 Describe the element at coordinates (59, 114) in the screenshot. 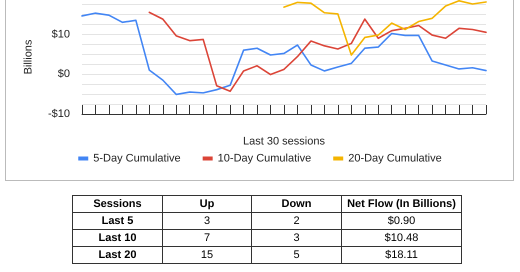

I see `y-tick-label: -$10` at that location.